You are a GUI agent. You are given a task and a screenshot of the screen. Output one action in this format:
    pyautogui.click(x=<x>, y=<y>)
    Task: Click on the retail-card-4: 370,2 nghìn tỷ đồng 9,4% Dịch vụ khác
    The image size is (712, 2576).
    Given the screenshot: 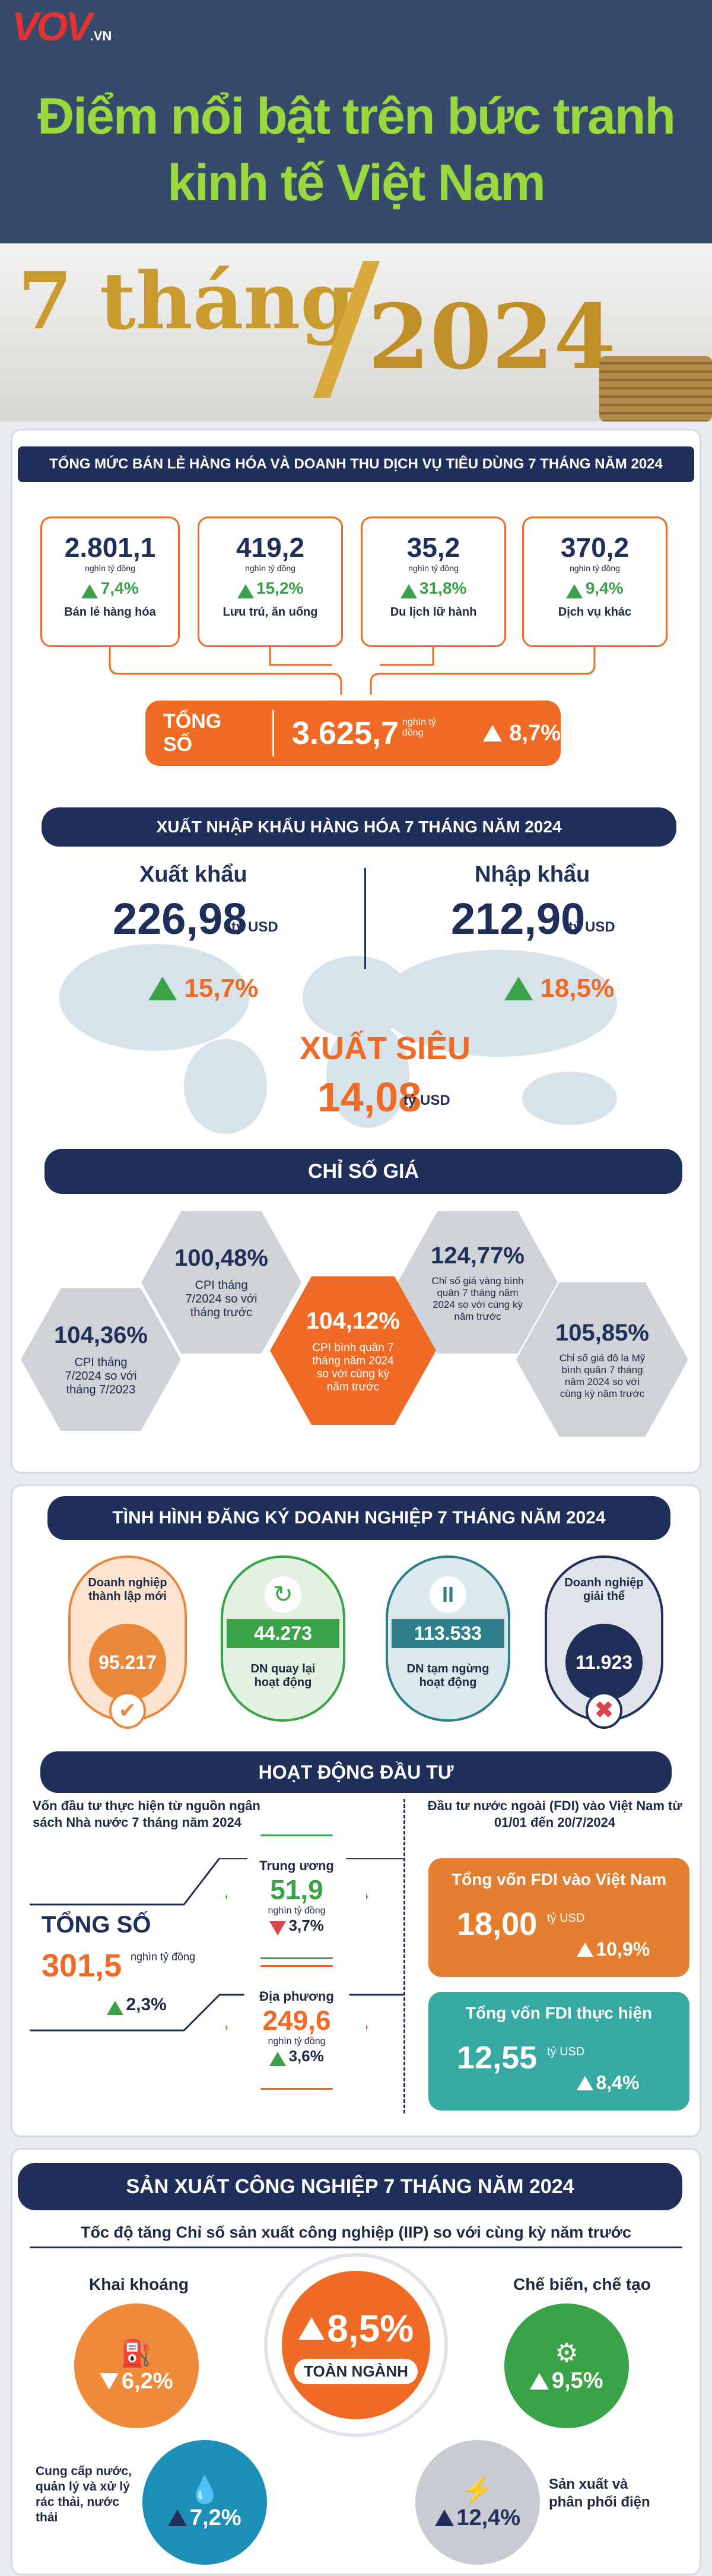 What is the action you would take?
    pyautogui.click(x=595, y=582)
    